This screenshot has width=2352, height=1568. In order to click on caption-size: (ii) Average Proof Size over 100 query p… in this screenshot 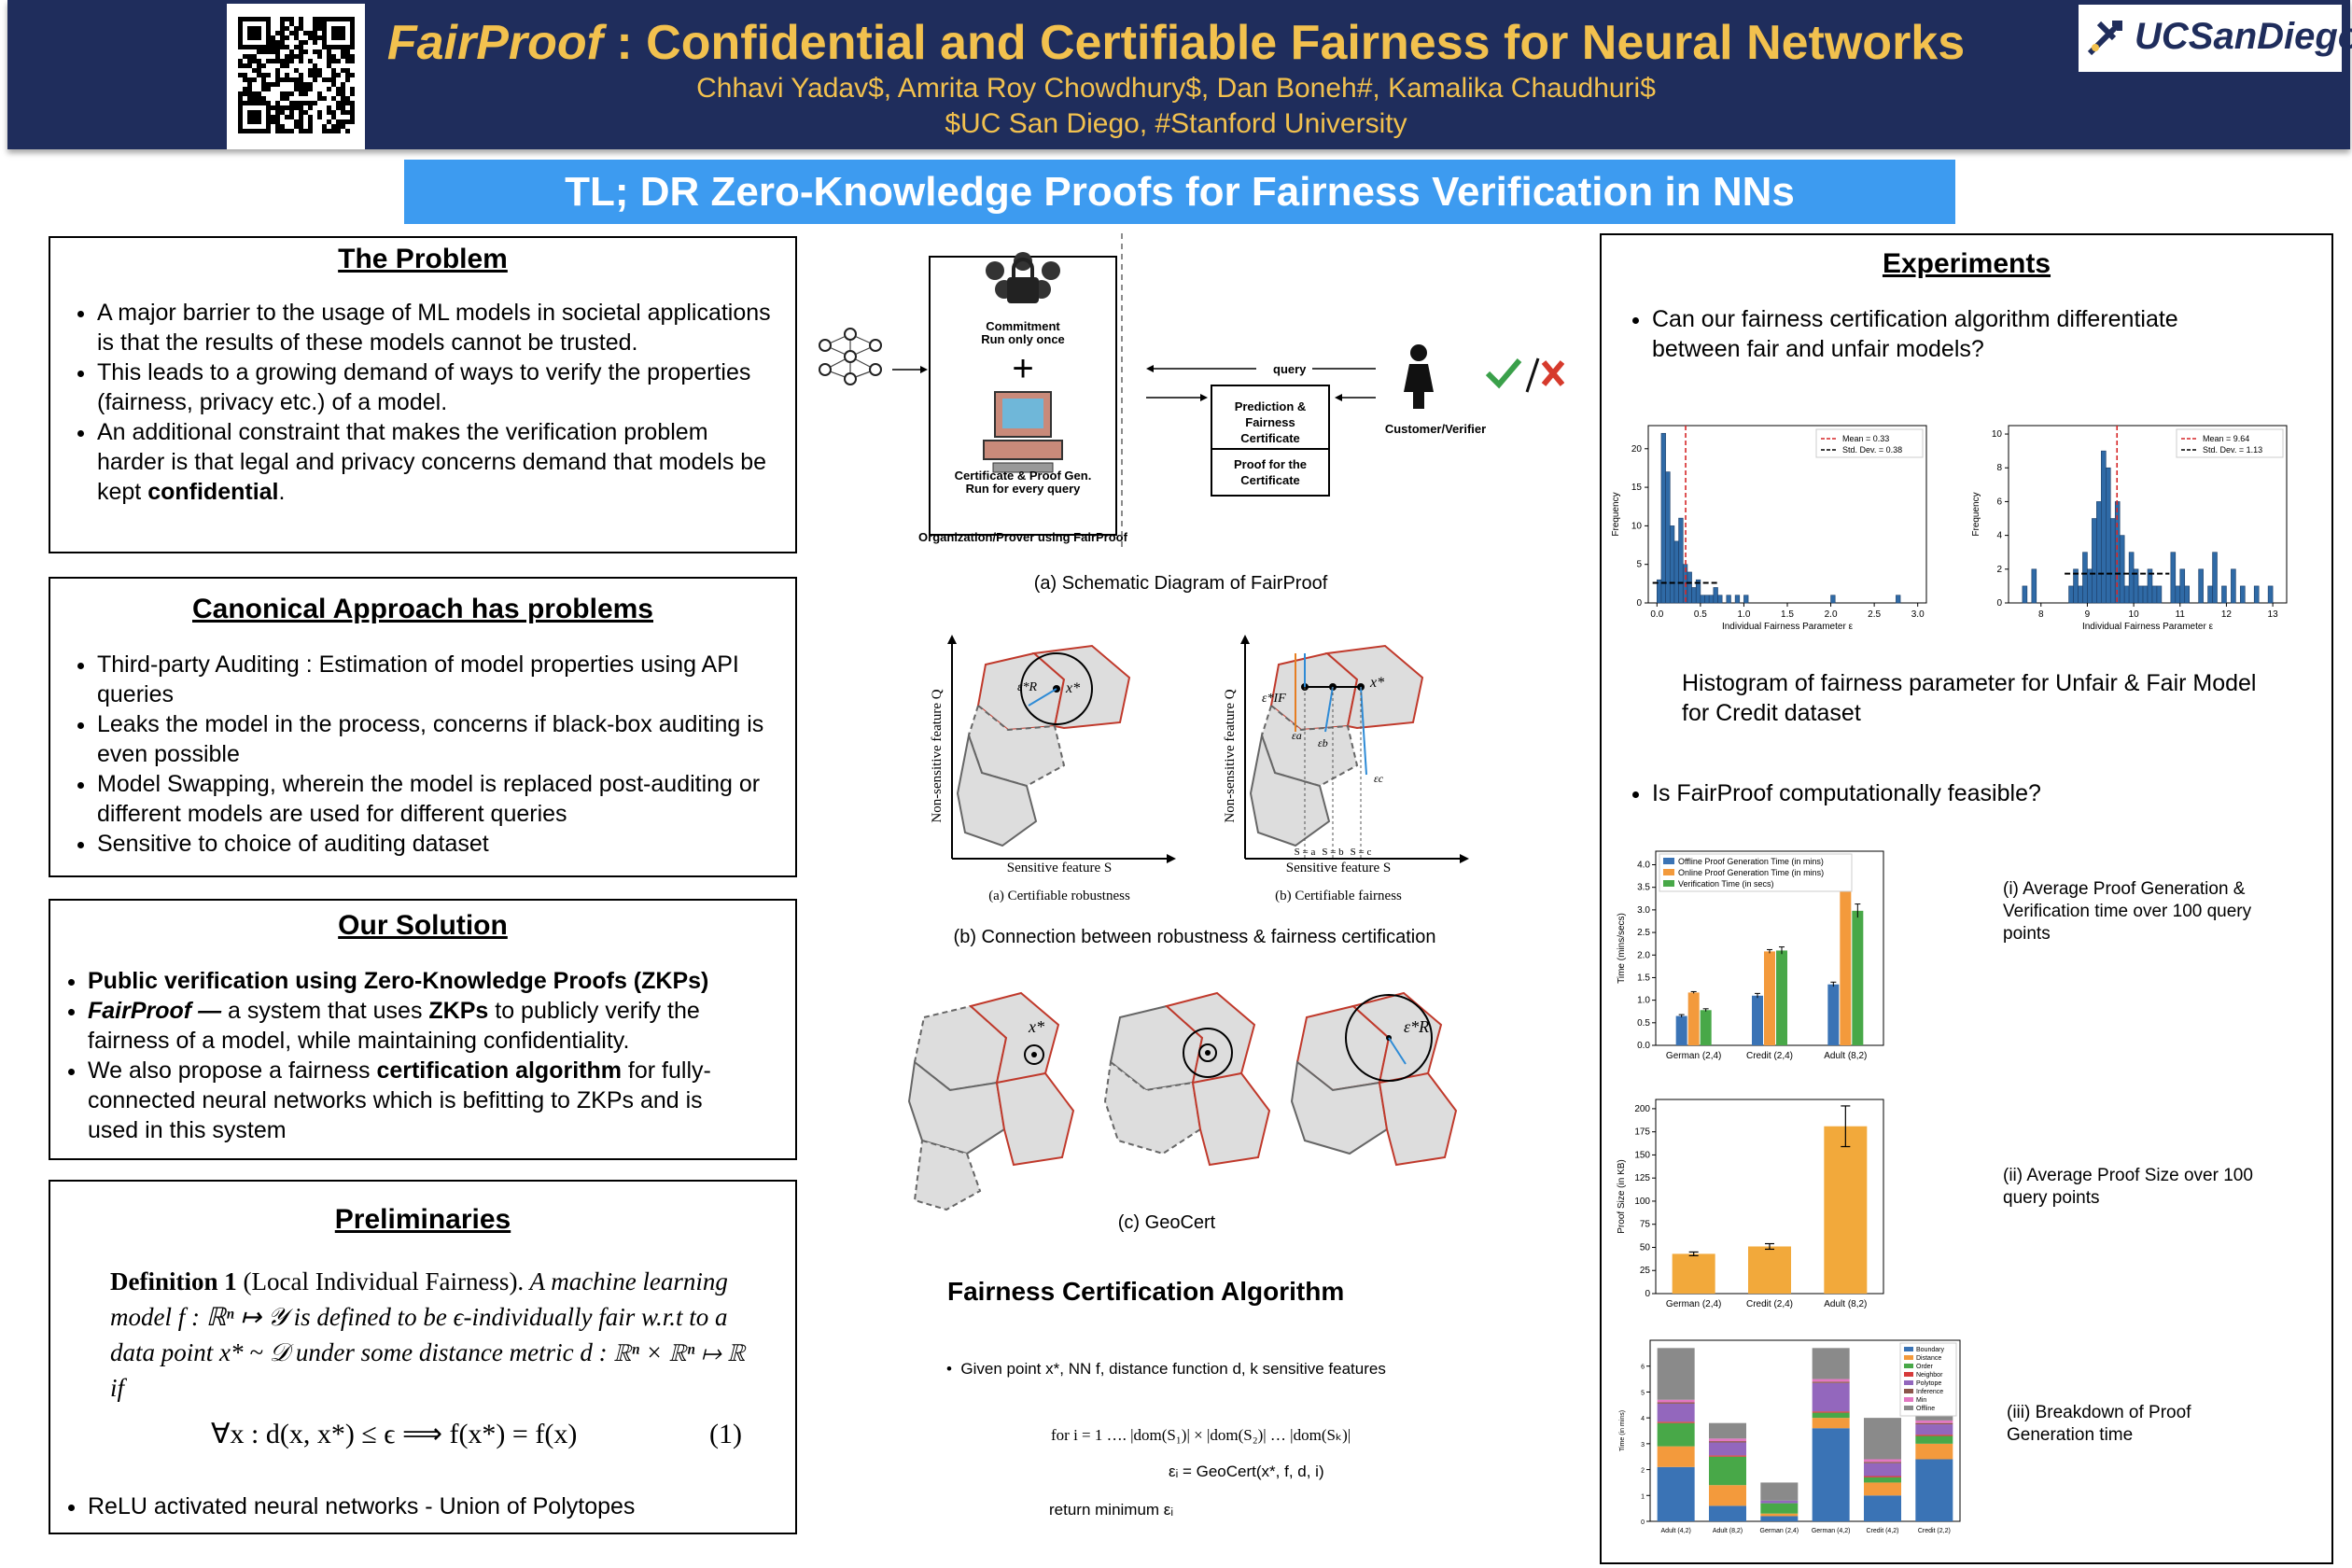, I will do `click(2128, 1187)`.